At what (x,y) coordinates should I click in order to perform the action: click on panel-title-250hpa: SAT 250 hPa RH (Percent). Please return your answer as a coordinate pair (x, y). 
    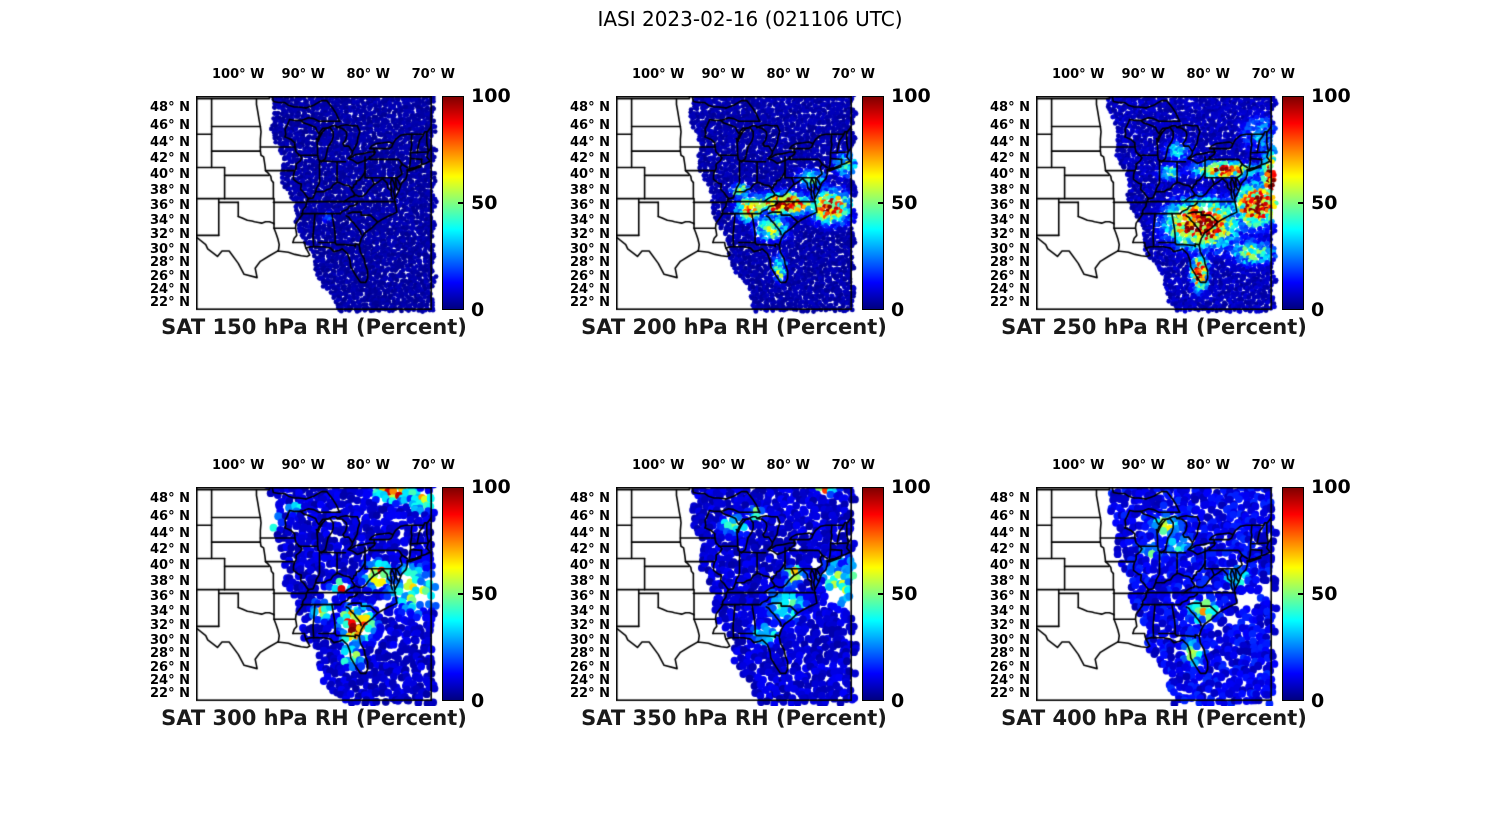
    Looking at the image, I should click on (1154, 327).